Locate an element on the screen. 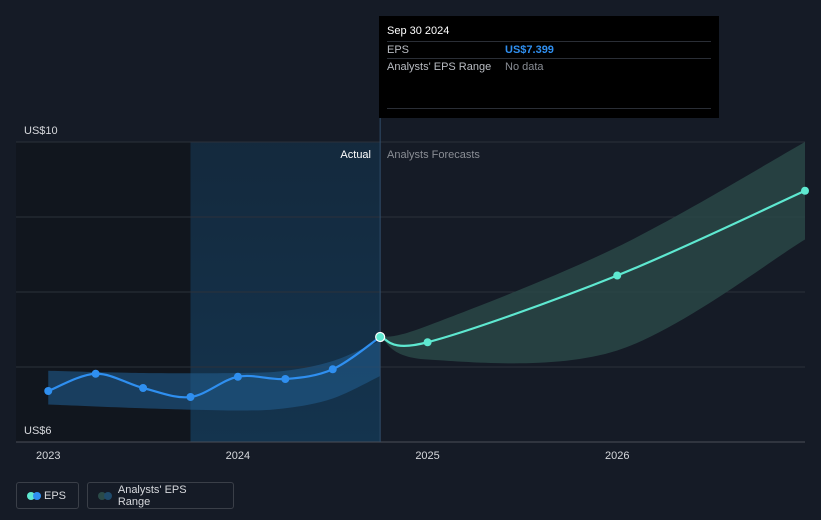  range-legend-swatch is located at coordinates (105, 495).